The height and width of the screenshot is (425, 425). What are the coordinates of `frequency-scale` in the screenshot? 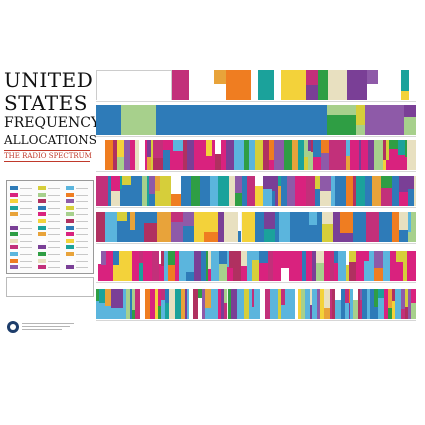 It's located at (256, 101).